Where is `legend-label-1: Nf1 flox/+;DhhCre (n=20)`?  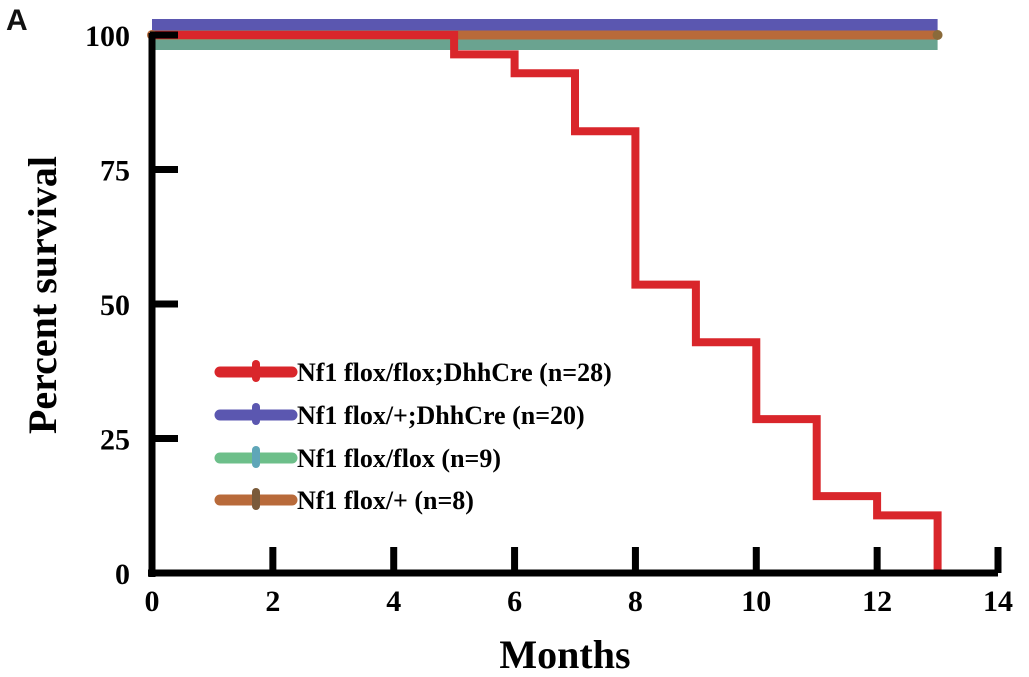 legend-label-1: Nf1 flox/+;DhhCre (n=20) is located at coordinates (441, 415).